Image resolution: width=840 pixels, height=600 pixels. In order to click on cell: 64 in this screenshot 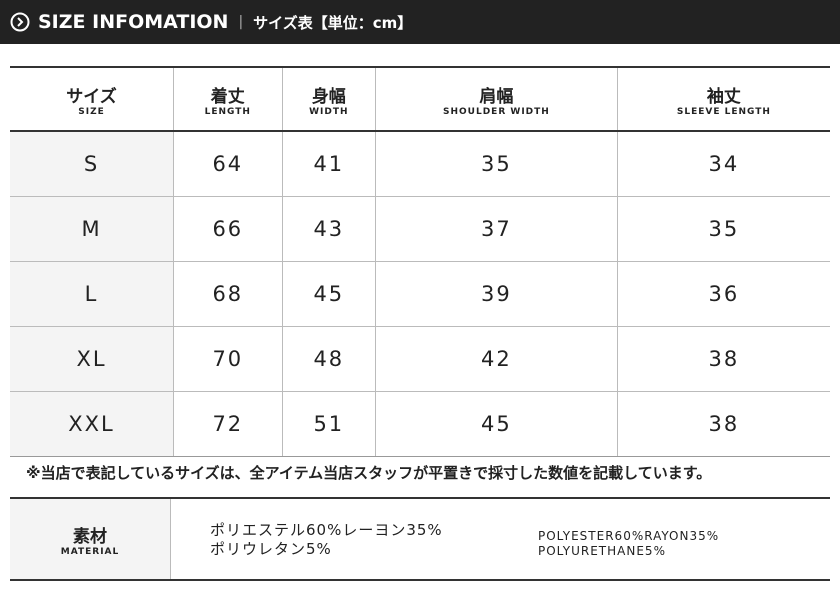, I will do `click(228, 163)`.